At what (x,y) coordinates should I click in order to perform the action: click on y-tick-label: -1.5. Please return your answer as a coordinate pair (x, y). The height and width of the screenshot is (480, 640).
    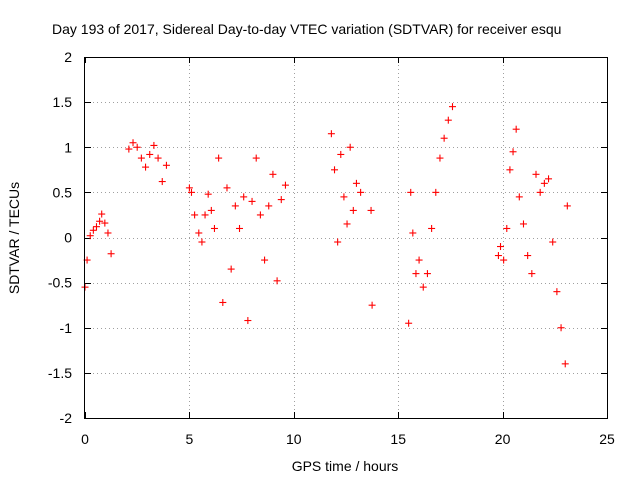
    Looking at the image, I should click on (60, 373).